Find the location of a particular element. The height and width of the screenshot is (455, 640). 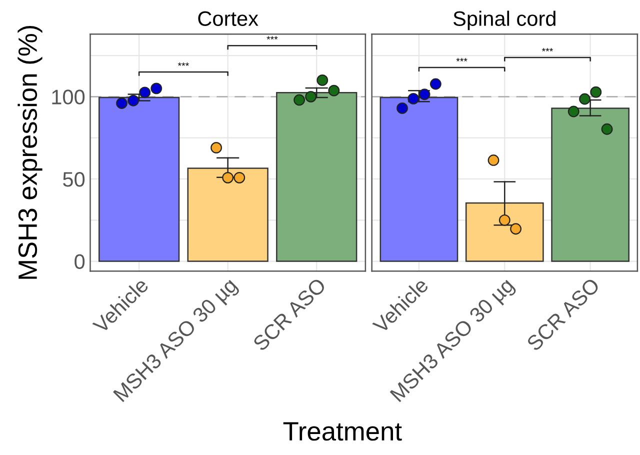

y-tick-label: 100 is located at coordinates (68, 97).